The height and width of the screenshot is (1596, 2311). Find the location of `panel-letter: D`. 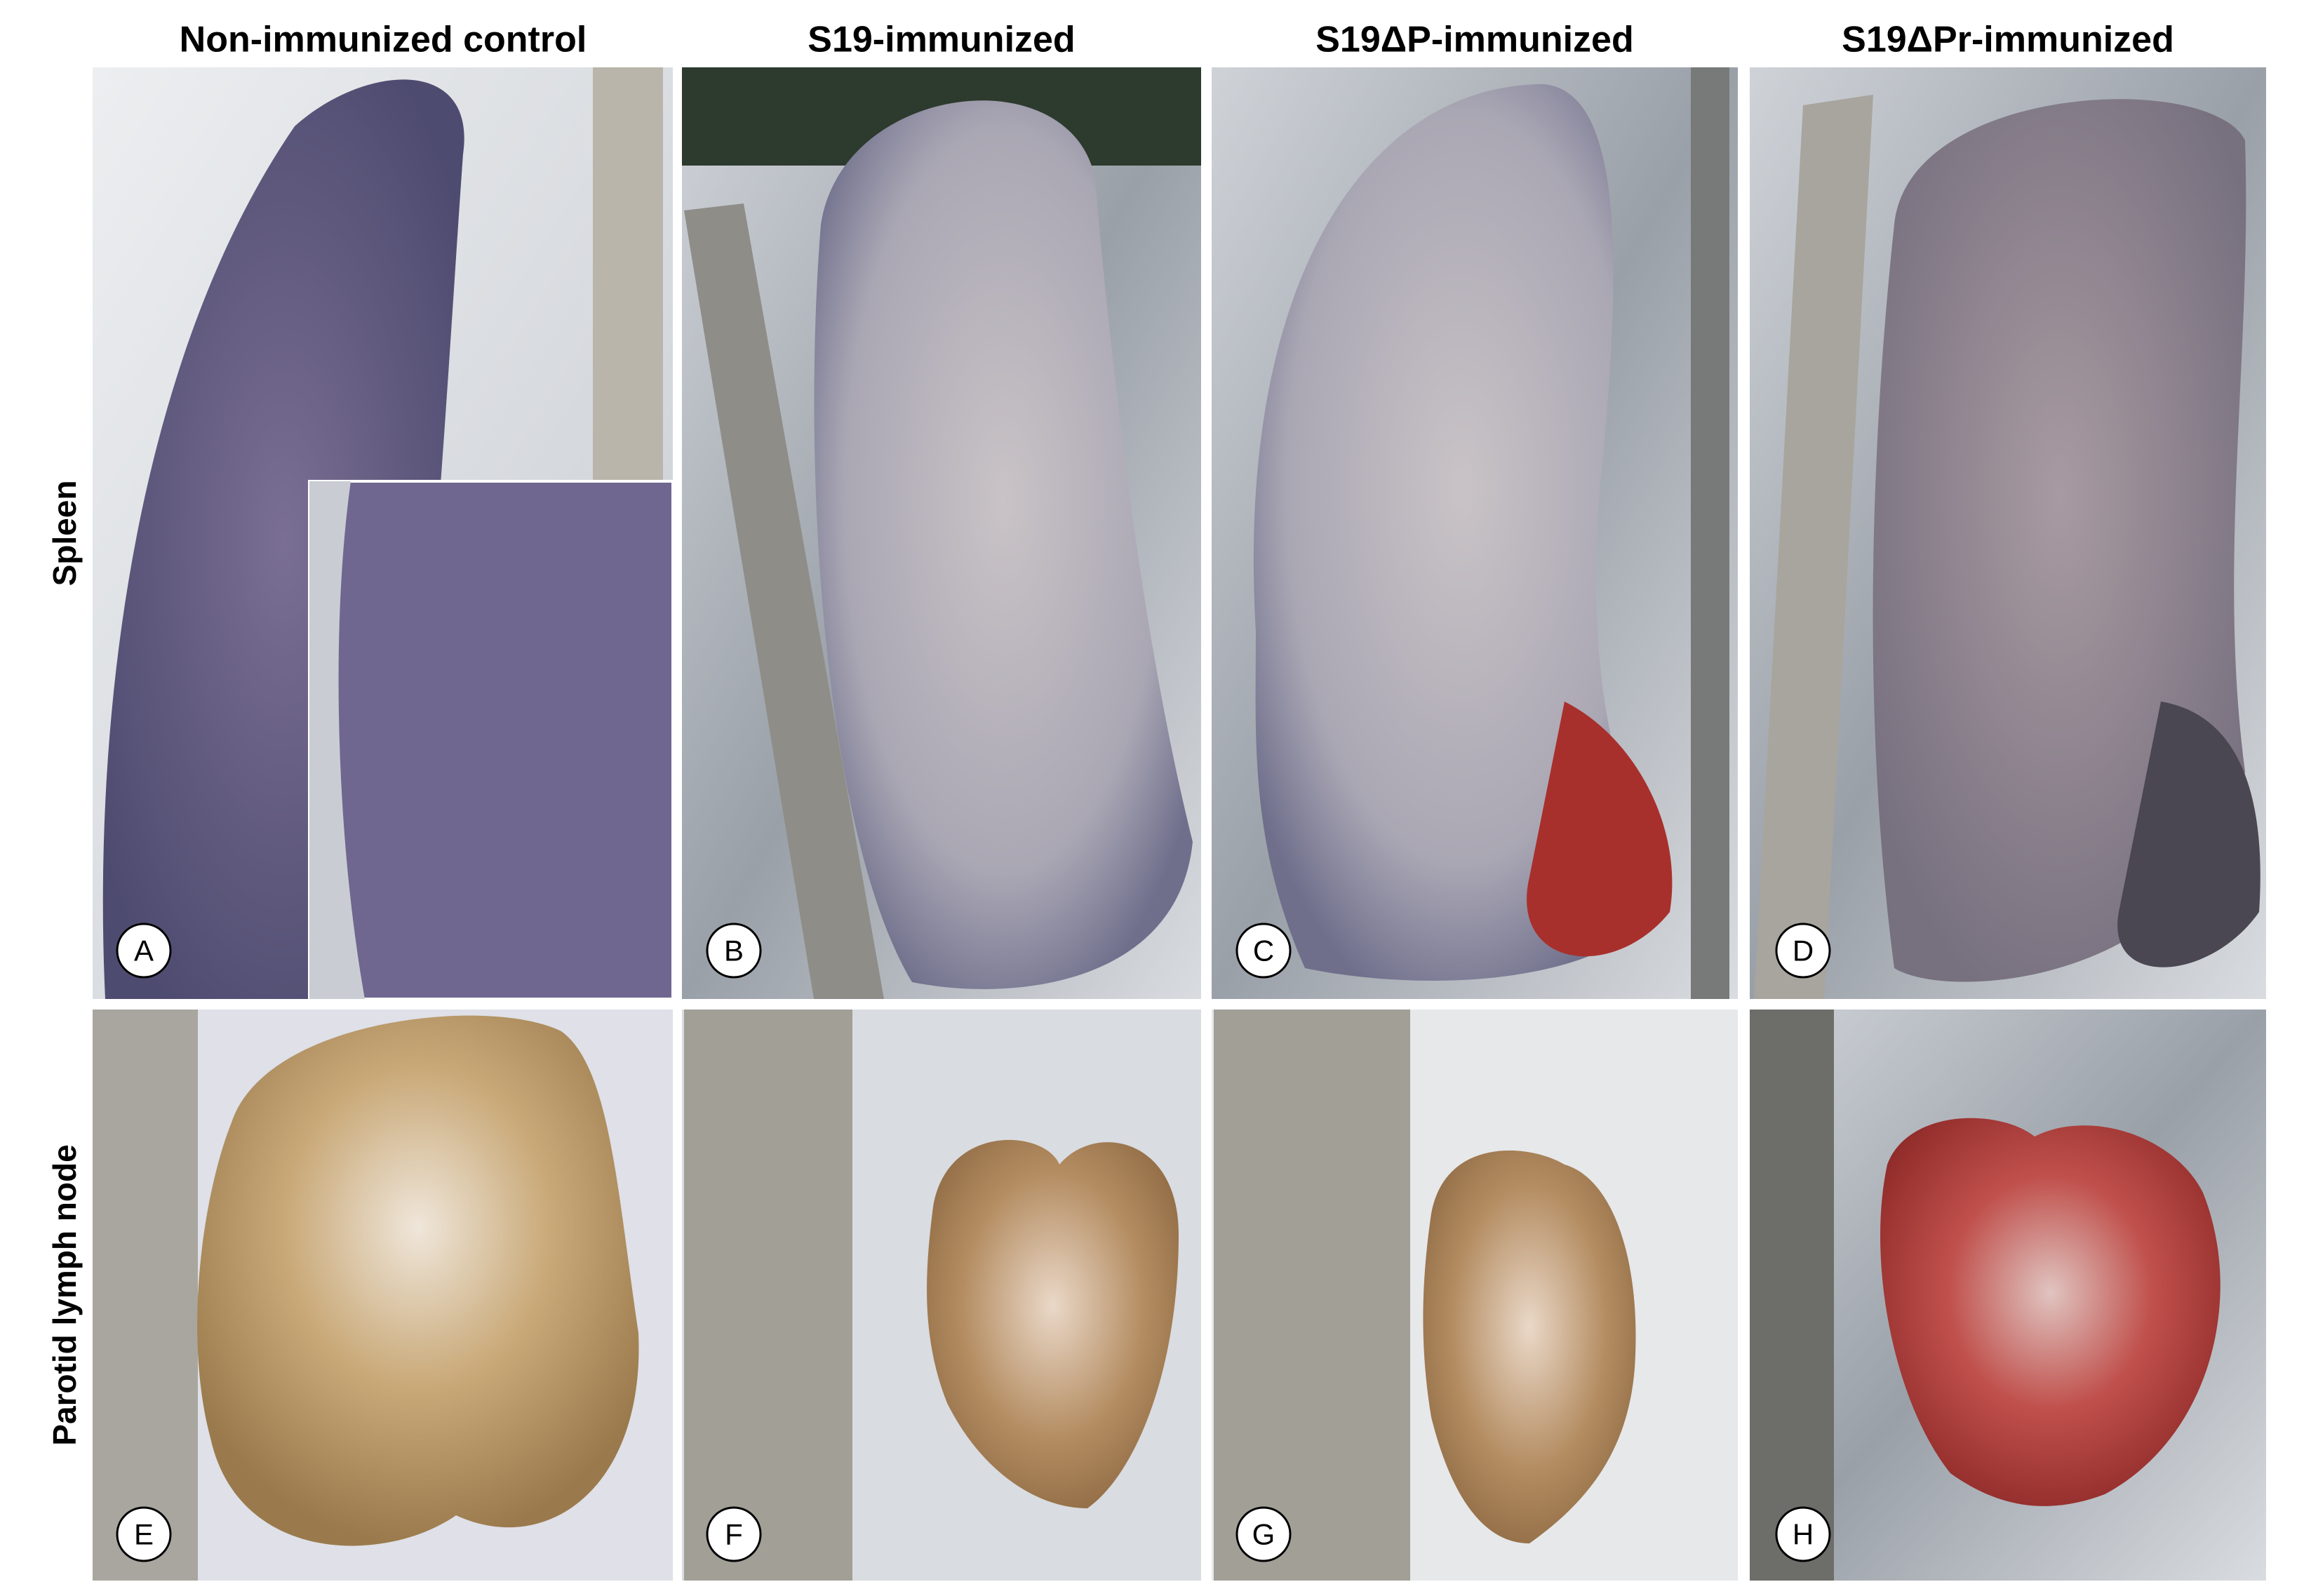

panel-letter: D is located at coordinates (1803, 951).